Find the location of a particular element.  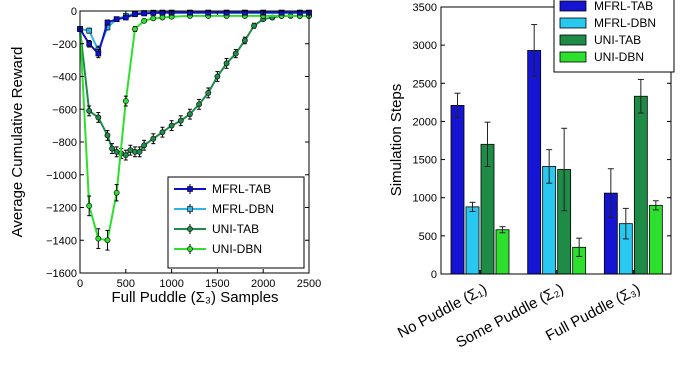

x-tick-label: 500 is located at coordinates (126, 284).